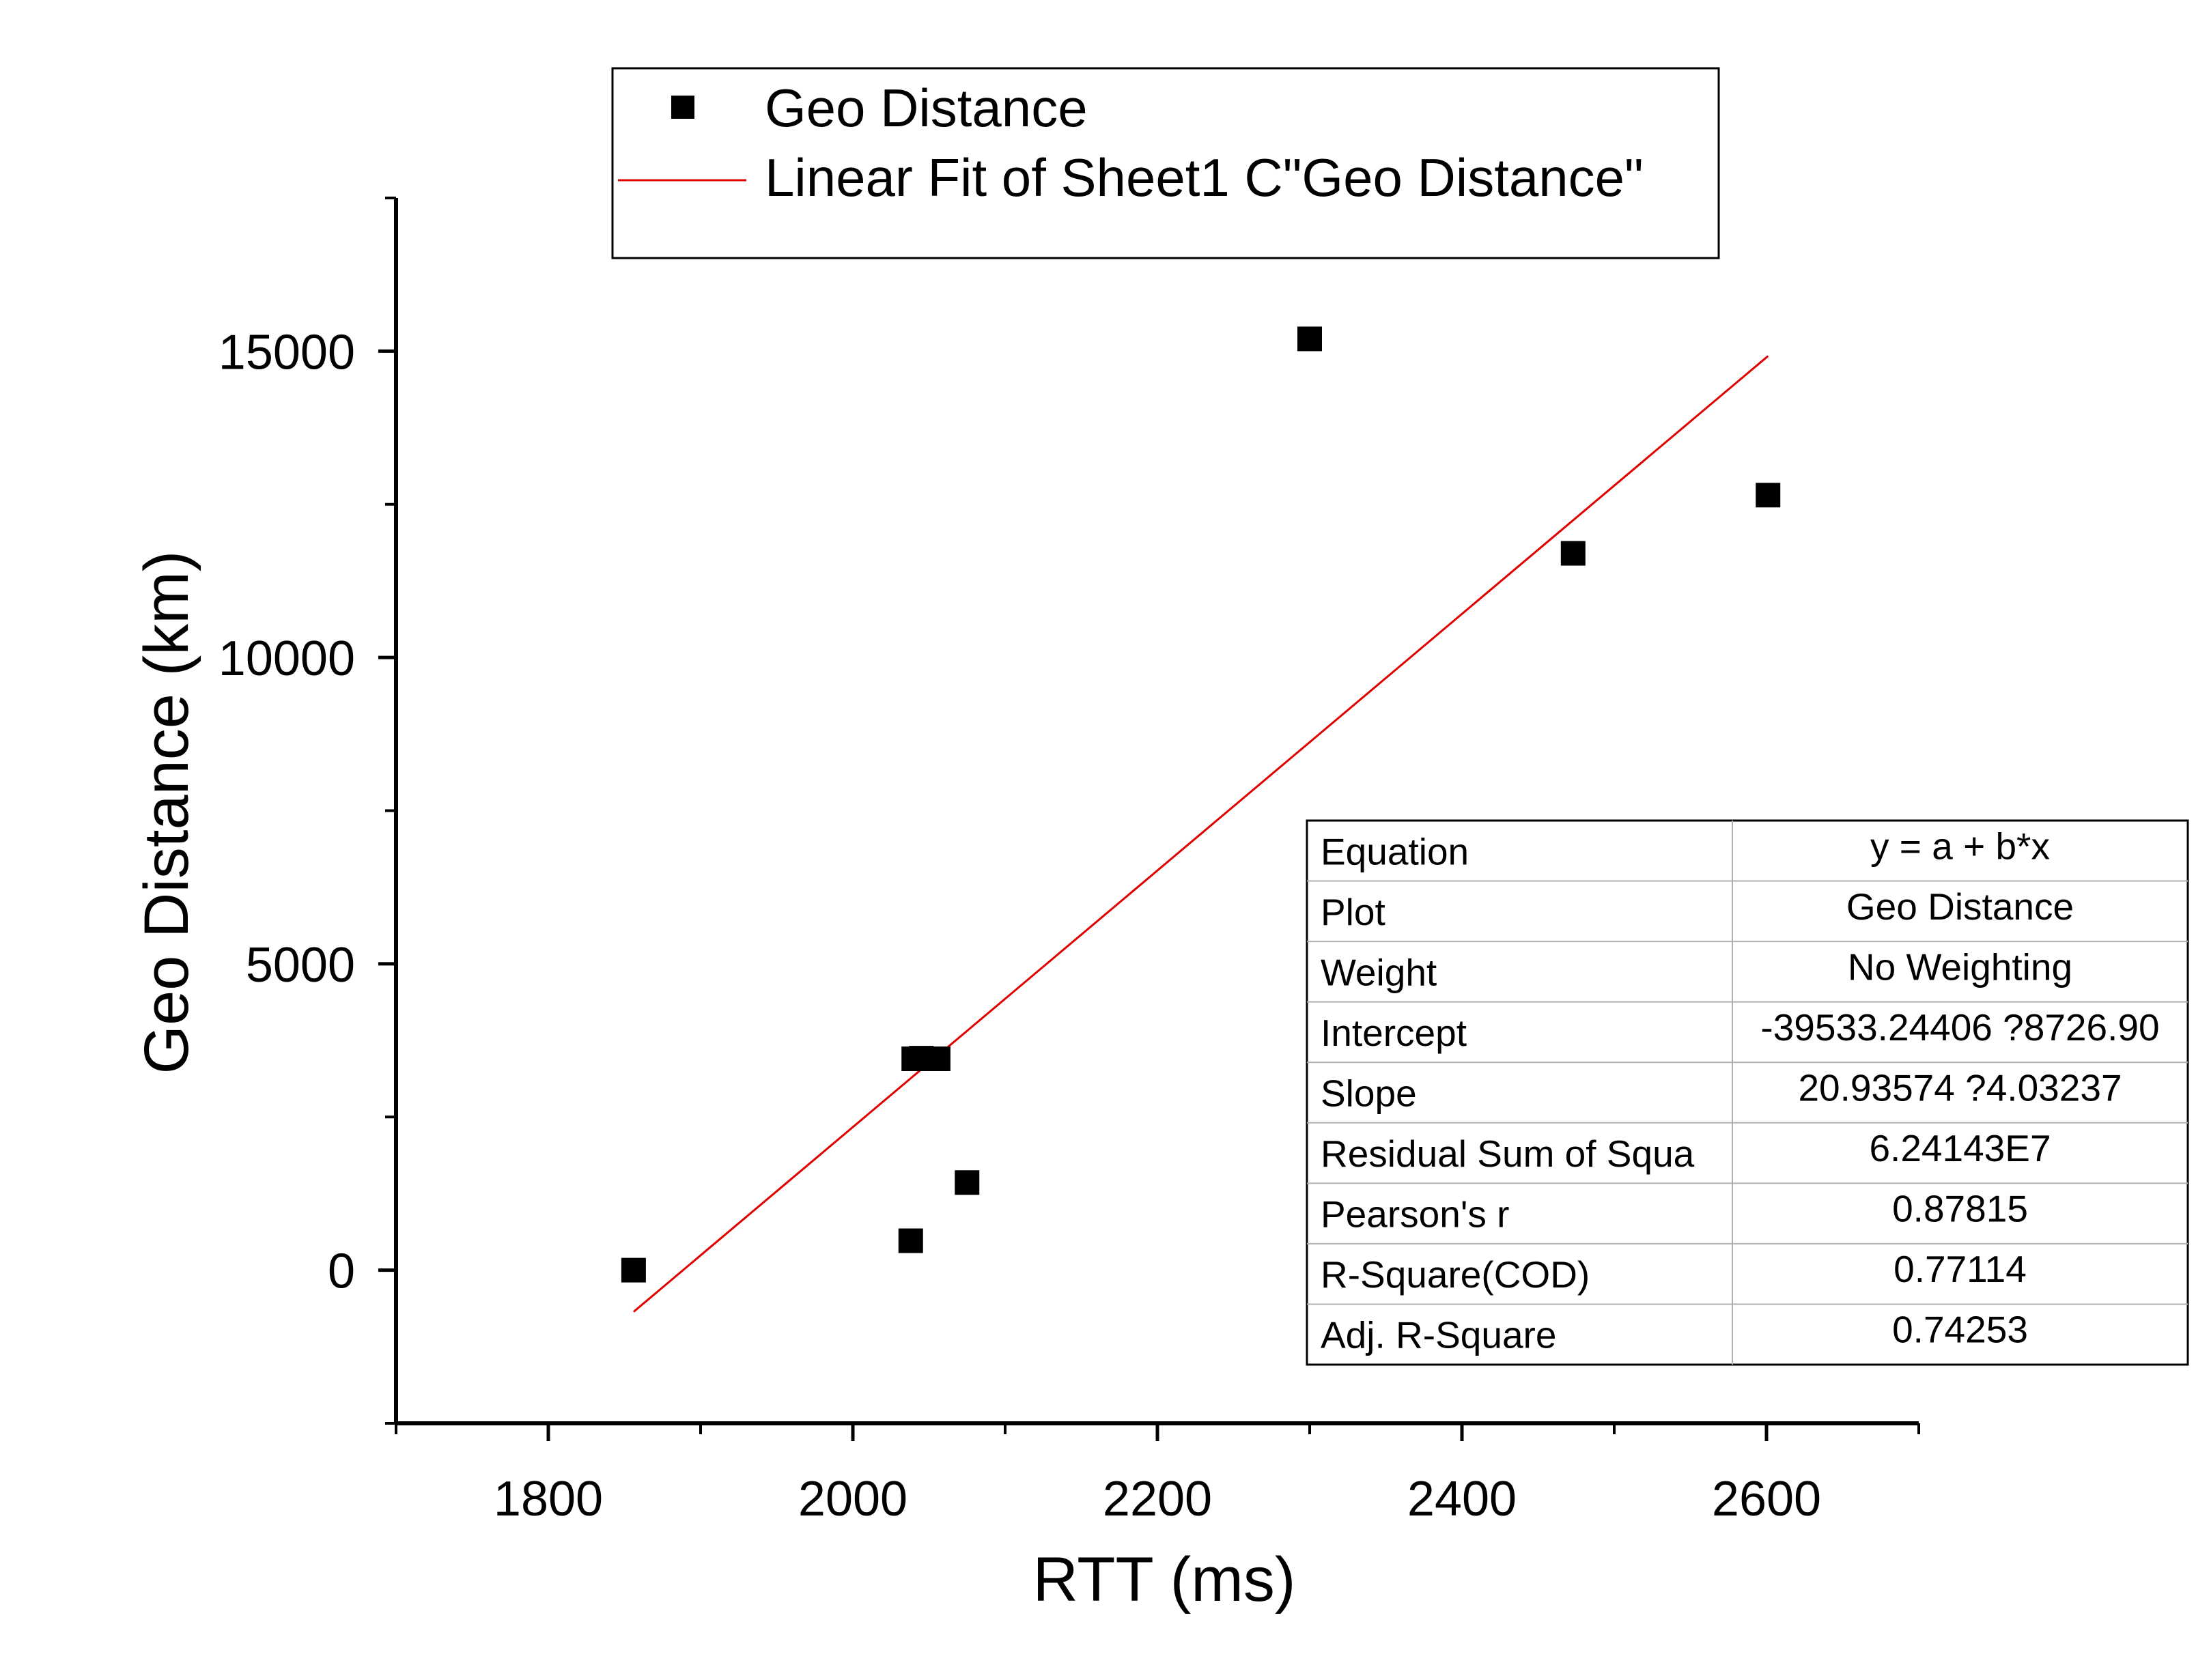 The width and height of the screenshot is (2196, 1680). What do you see at coordinates (927, 108) in the screenshot?
I see `legend-label: Geo Distance` at bounding box center [927, 108].